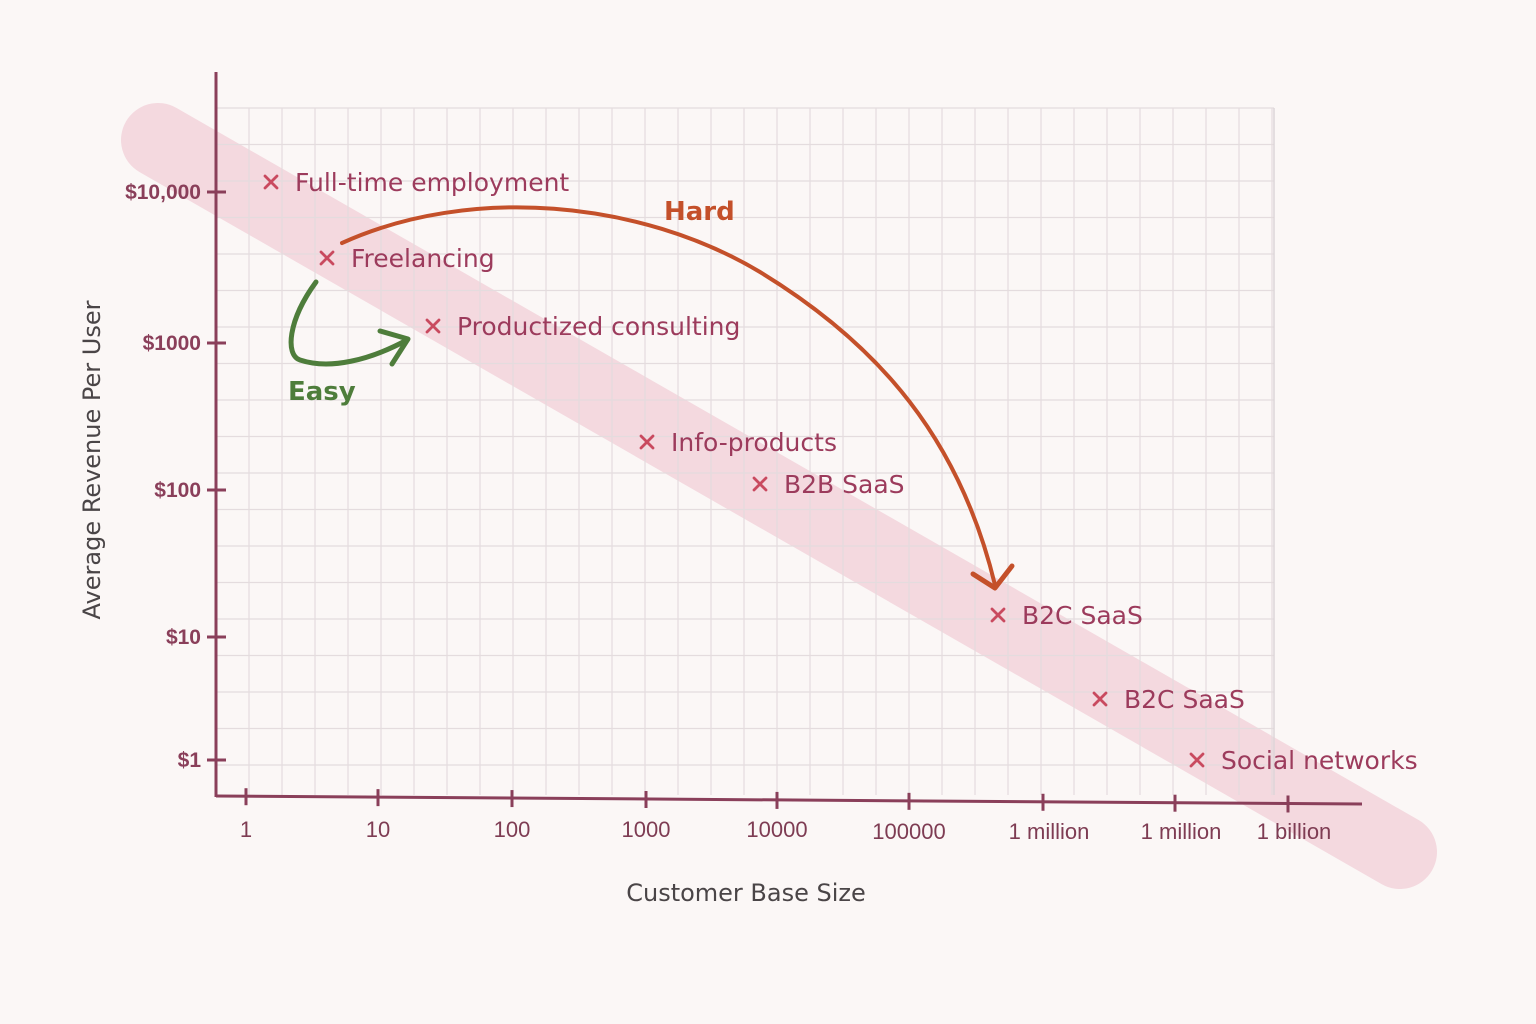  I want to click on data-point: Productized consulting, so click(582, 326).